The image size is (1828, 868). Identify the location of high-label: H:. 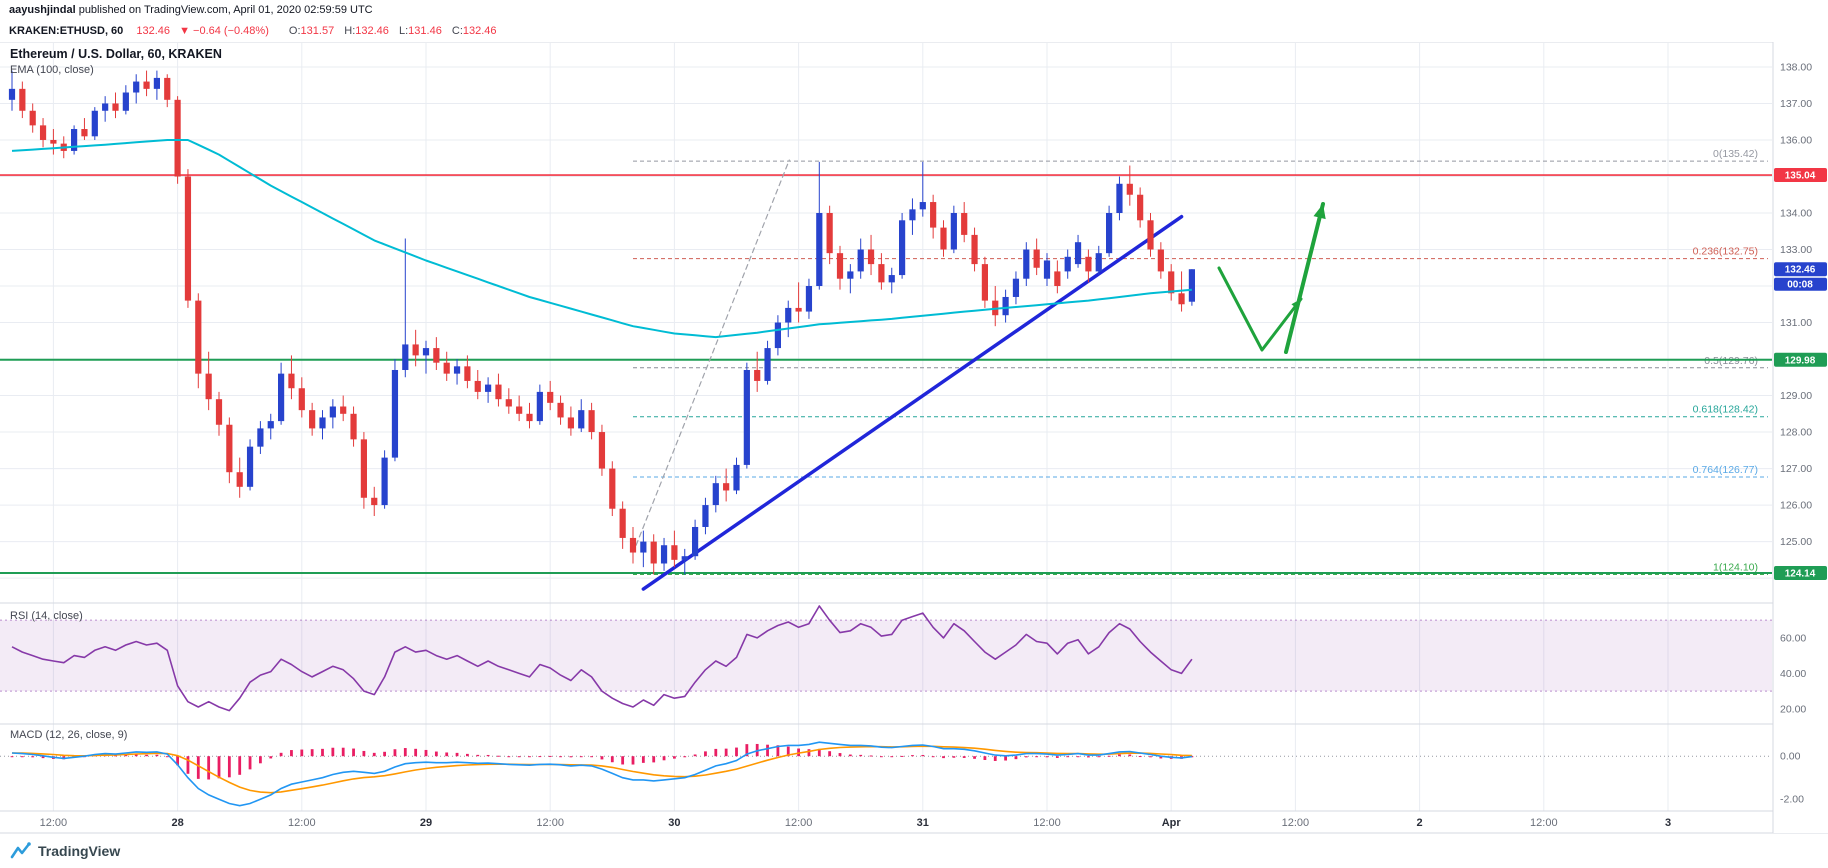
(350, 31).